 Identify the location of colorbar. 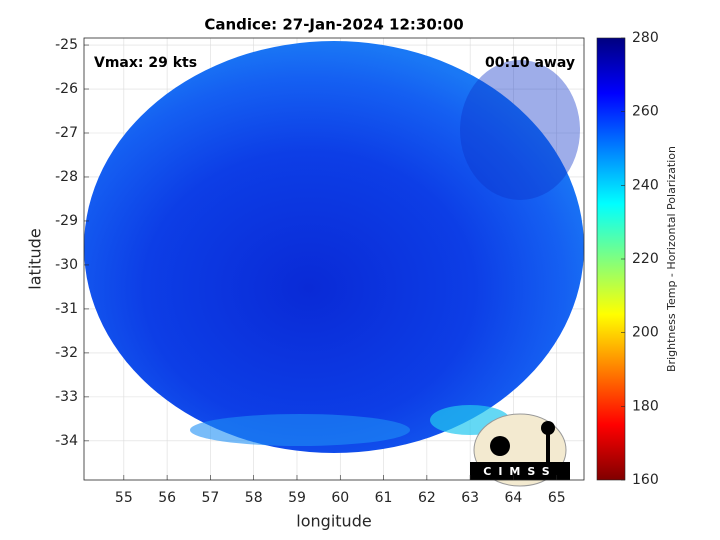
(611, 259).